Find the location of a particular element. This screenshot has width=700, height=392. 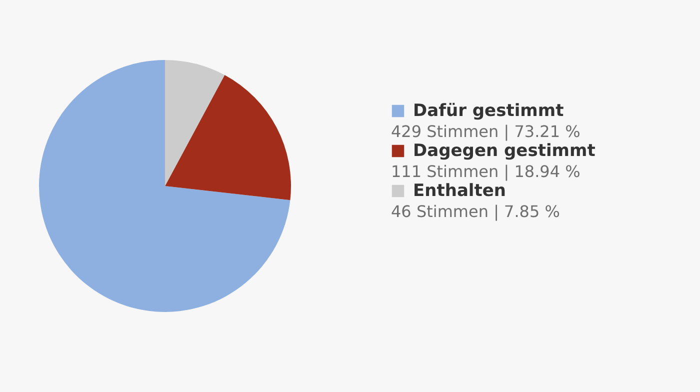

data-label: 429 Stimmen | 73.21 % is located at coordinates (485, 131).